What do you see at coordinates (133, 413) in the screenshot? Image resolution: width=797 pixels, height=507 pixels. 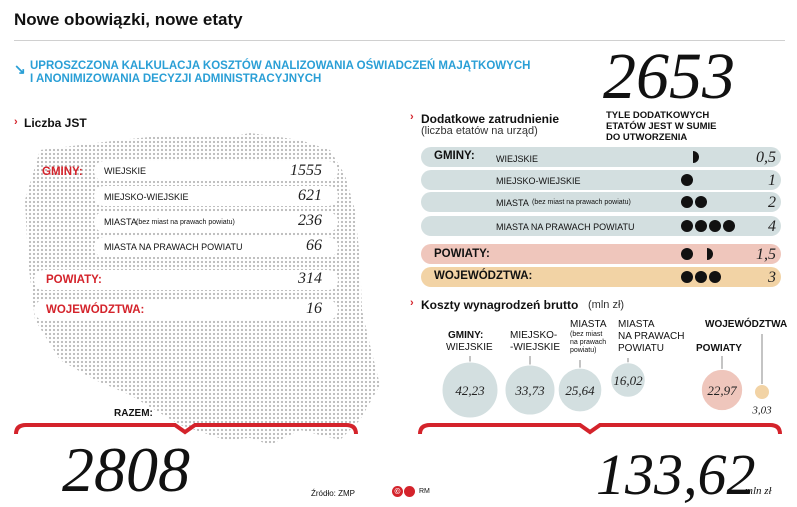 I see `razem-label: RAZEM:` at bounding box center [133, 413].